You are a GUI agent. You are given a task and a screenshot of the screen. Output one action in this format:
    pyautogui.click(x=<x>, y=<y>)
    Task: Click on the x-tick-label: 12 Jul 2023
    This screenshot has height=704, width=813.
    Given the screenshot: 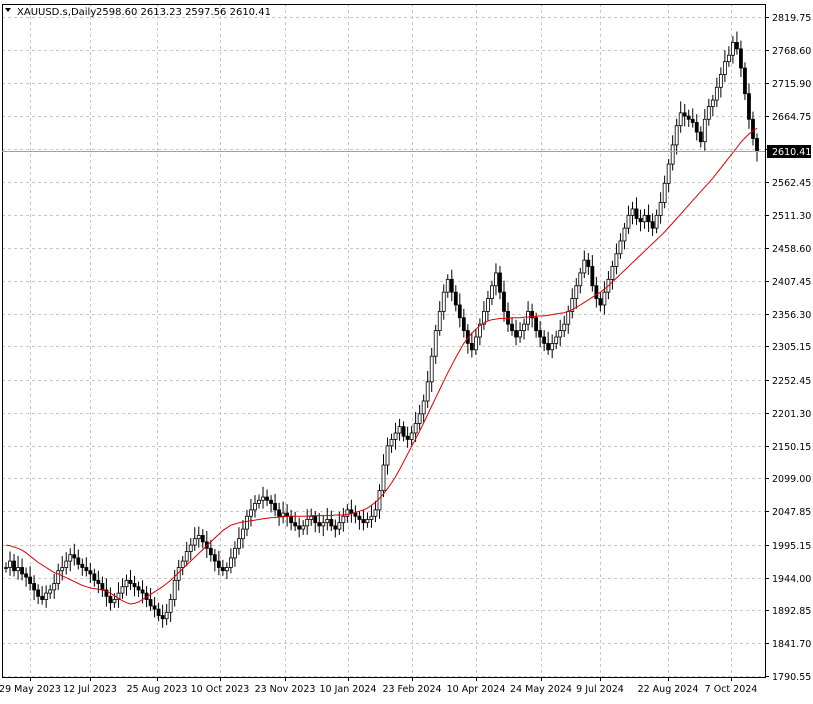 What is the action you would take?
    pyautogui.click(x=90, y=689)
    